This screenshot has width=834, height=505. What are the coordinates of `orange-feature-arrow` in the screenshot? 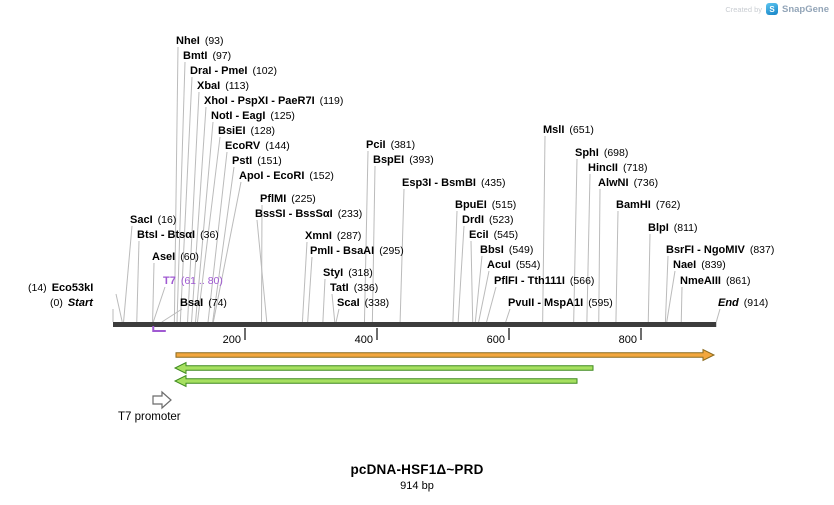 It's located at (445, 355).